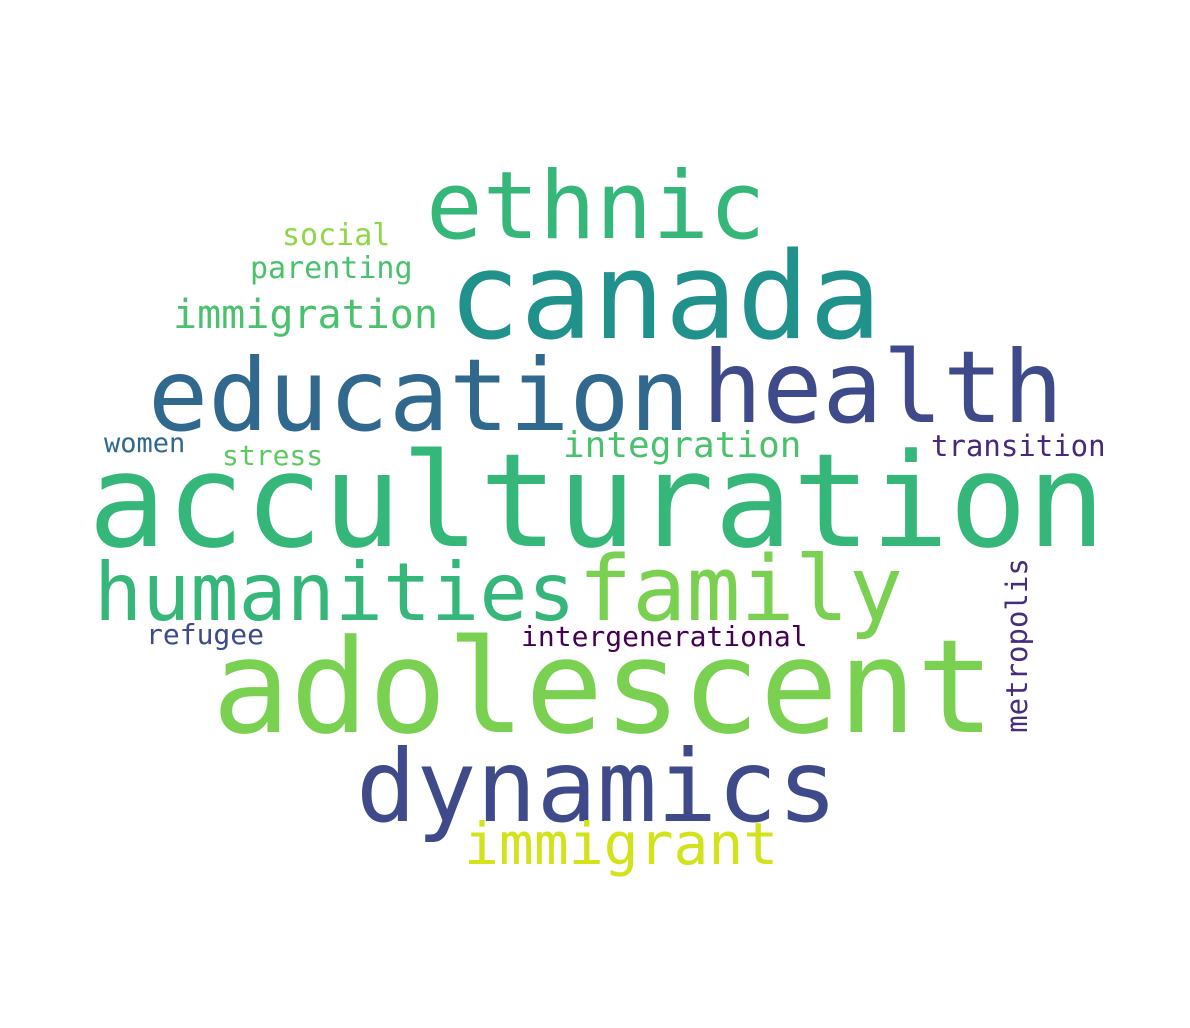  I want to click on word-health: health, so click(883, 387).